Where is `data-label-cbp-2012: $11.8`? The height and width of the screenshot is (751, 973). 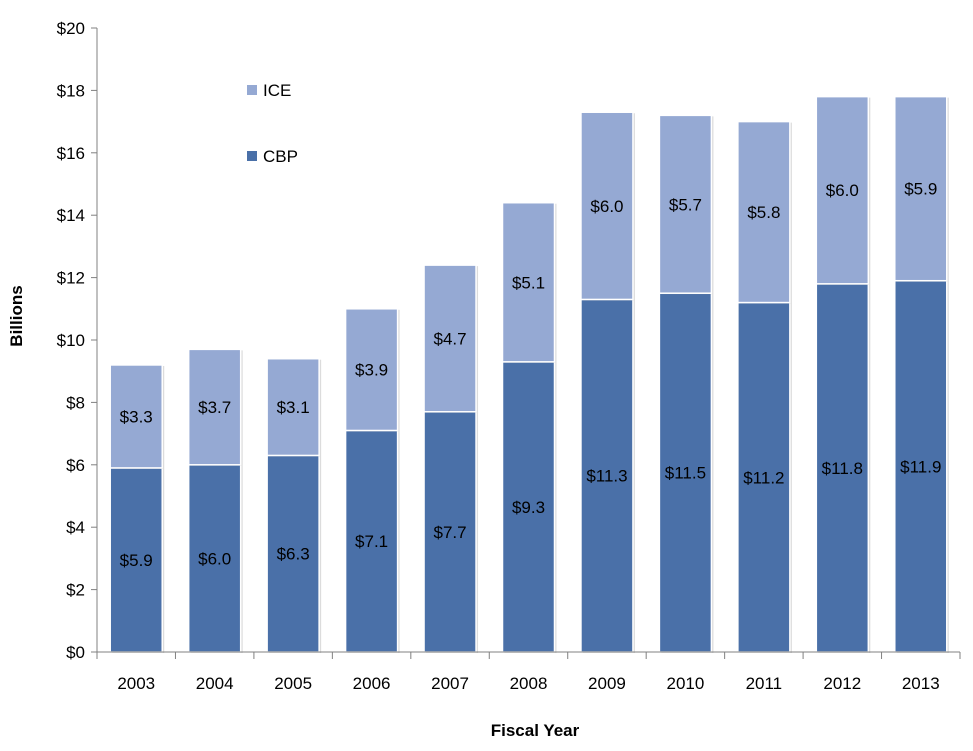 data-label-cbp-2012: $11.8 is located at coordinates (842, 468).